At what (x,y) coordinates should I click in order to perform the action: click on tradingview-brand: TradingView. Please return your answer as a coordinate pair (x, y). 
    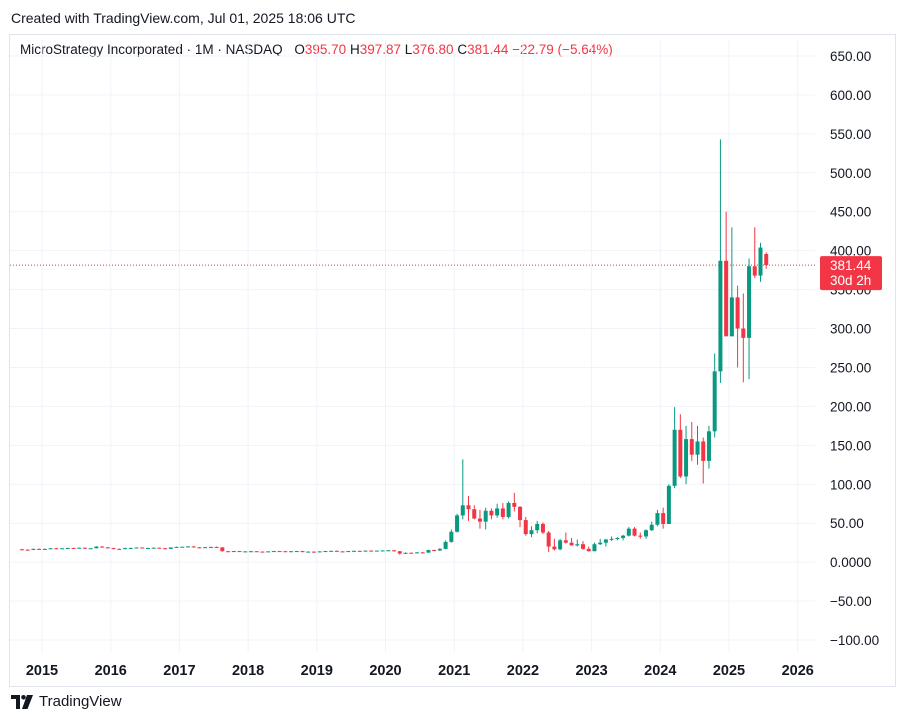
    Looking at the image, I should click on (80, 701).